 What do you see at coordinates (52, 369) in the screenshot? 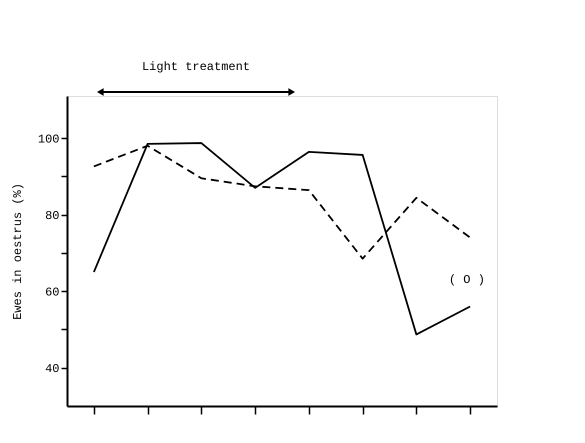
I see `y-tick-label: 40` at bounding box center [52, 369].